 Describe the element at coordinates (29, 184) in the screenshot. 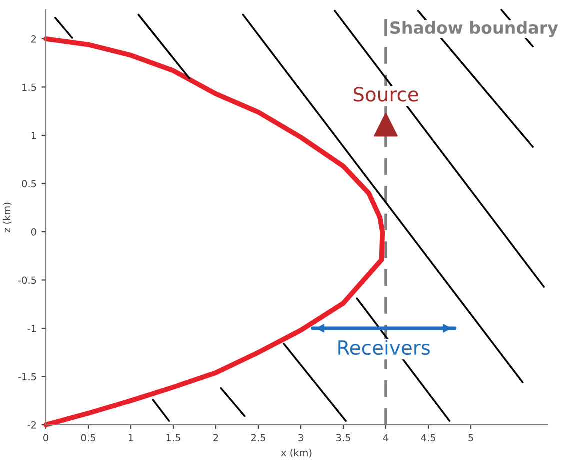

I see `y-tick-label: 0.5` at that location.